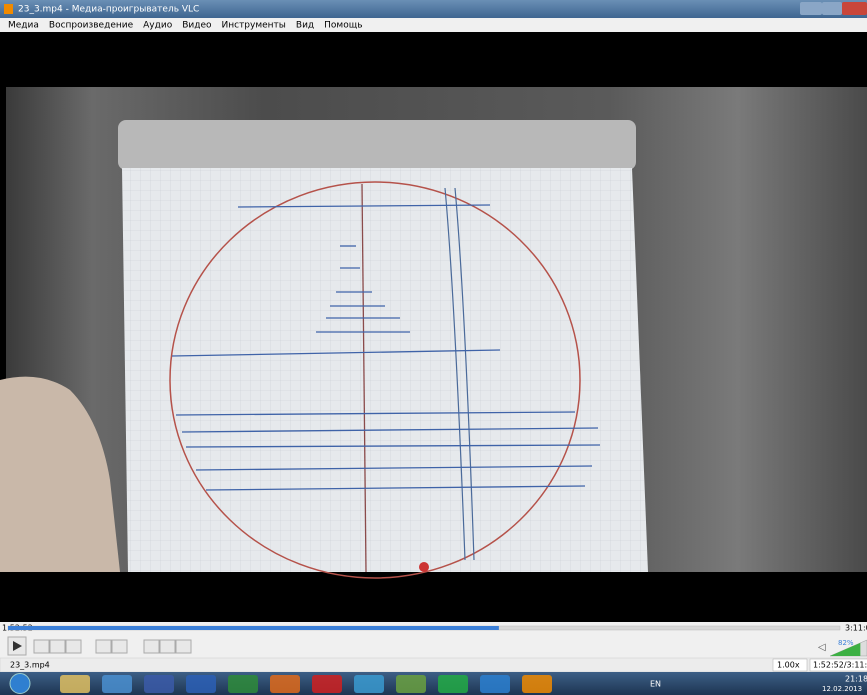  Describe the element at coordinates (73, 646) in the screenshot. I see `next-button` at that location.